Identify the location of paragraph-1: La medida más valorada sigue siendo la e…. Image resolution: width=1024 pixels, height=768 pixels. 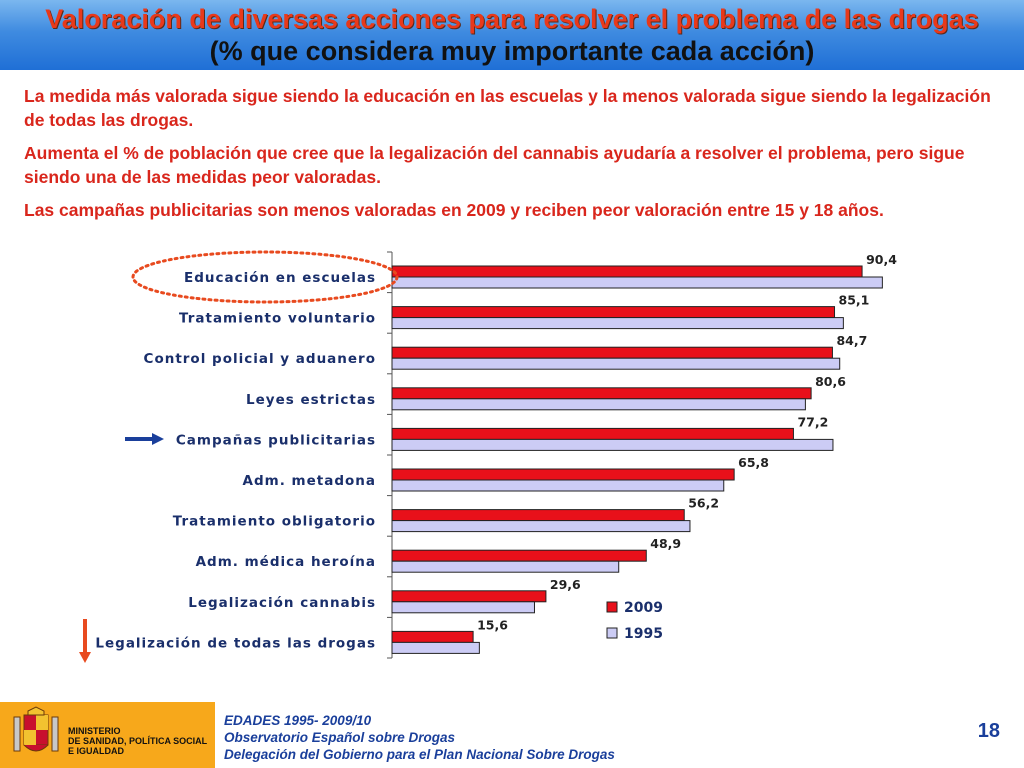
(507, 108).